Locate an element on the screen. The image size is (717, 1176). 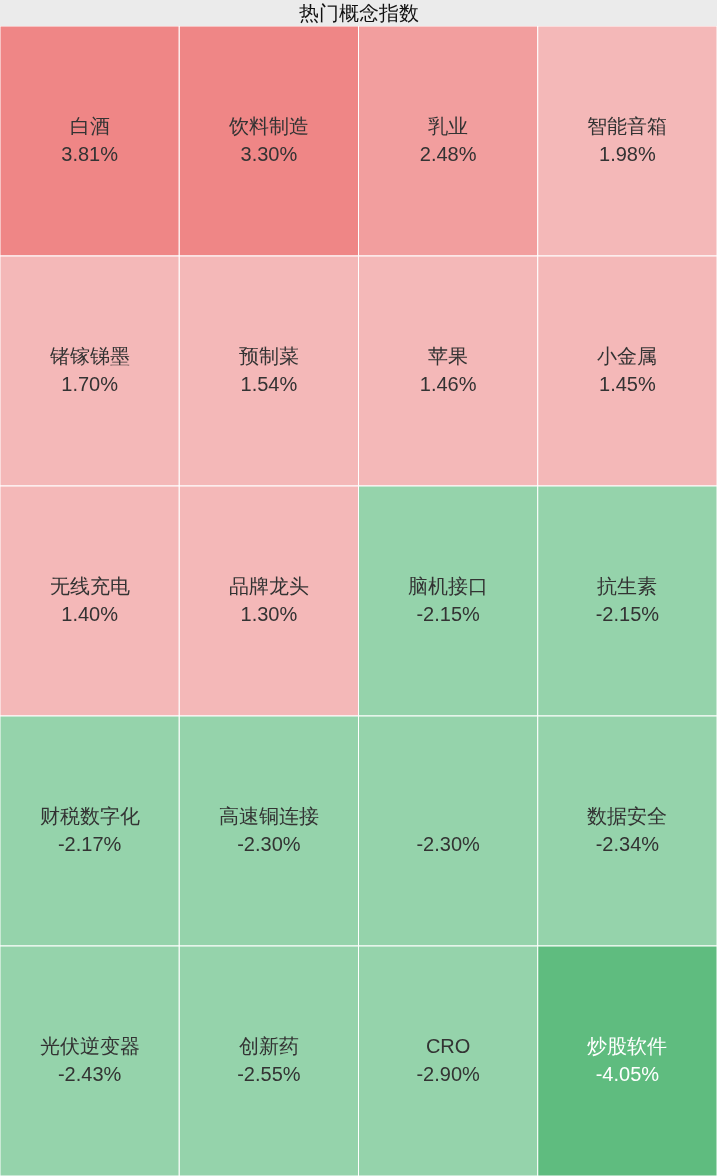
data-label: 1.54% is located at coordinates (269, 384).